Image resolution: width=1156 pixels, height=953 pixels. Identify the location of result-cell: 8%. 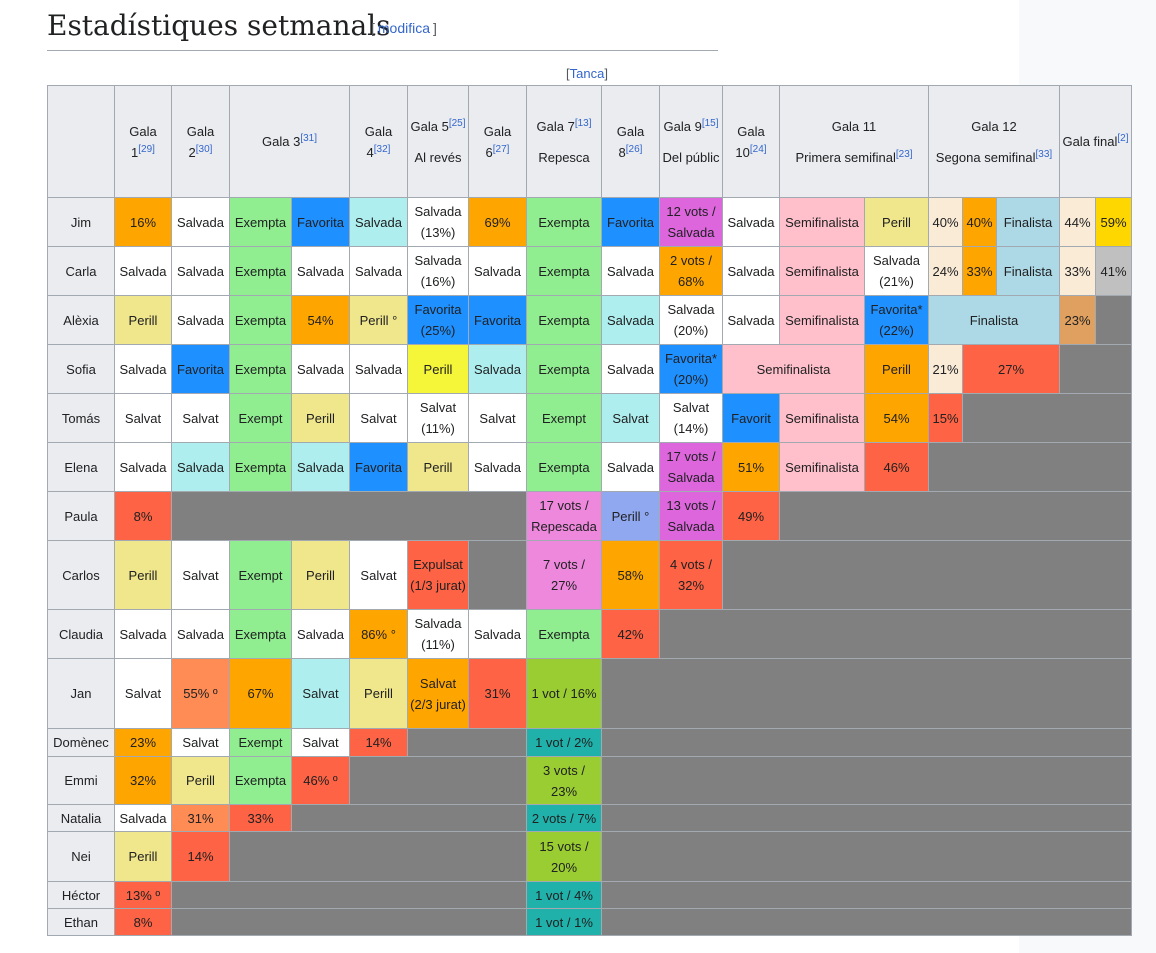
(143, 922).